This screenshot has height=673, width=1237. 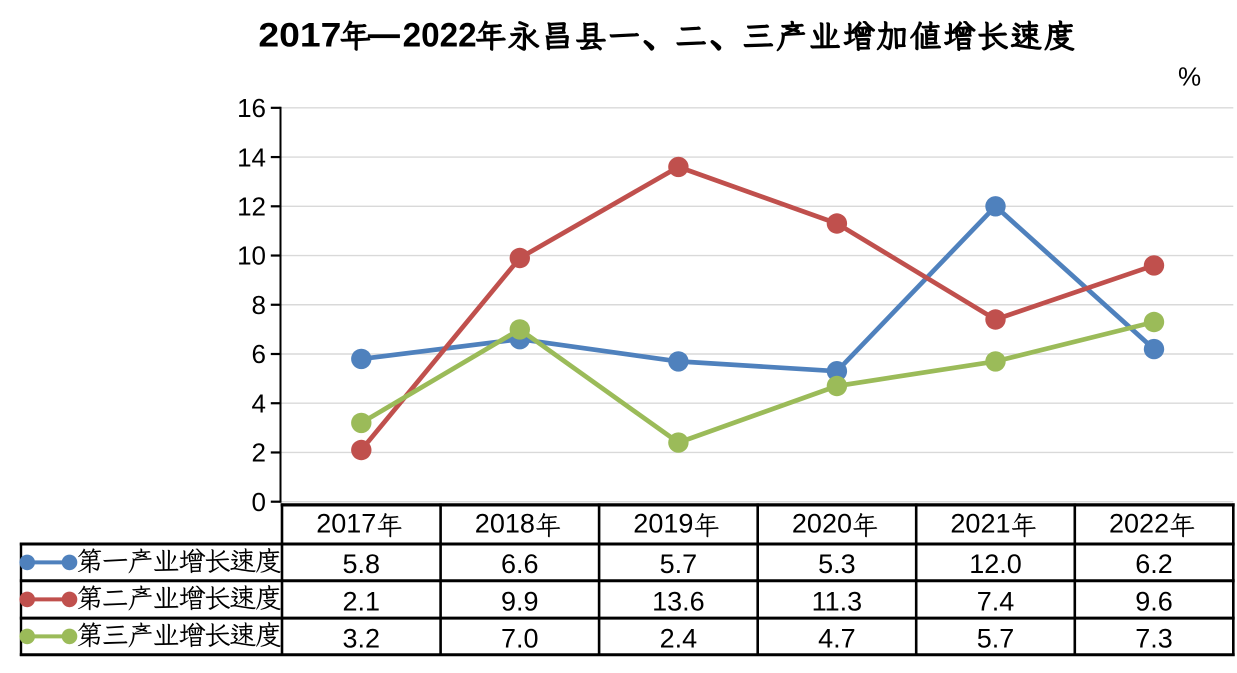 What do you see at coordinates (520, 638) in the screenshot?
I see `svg-text: 7.0` at bounding box center [520, 638].